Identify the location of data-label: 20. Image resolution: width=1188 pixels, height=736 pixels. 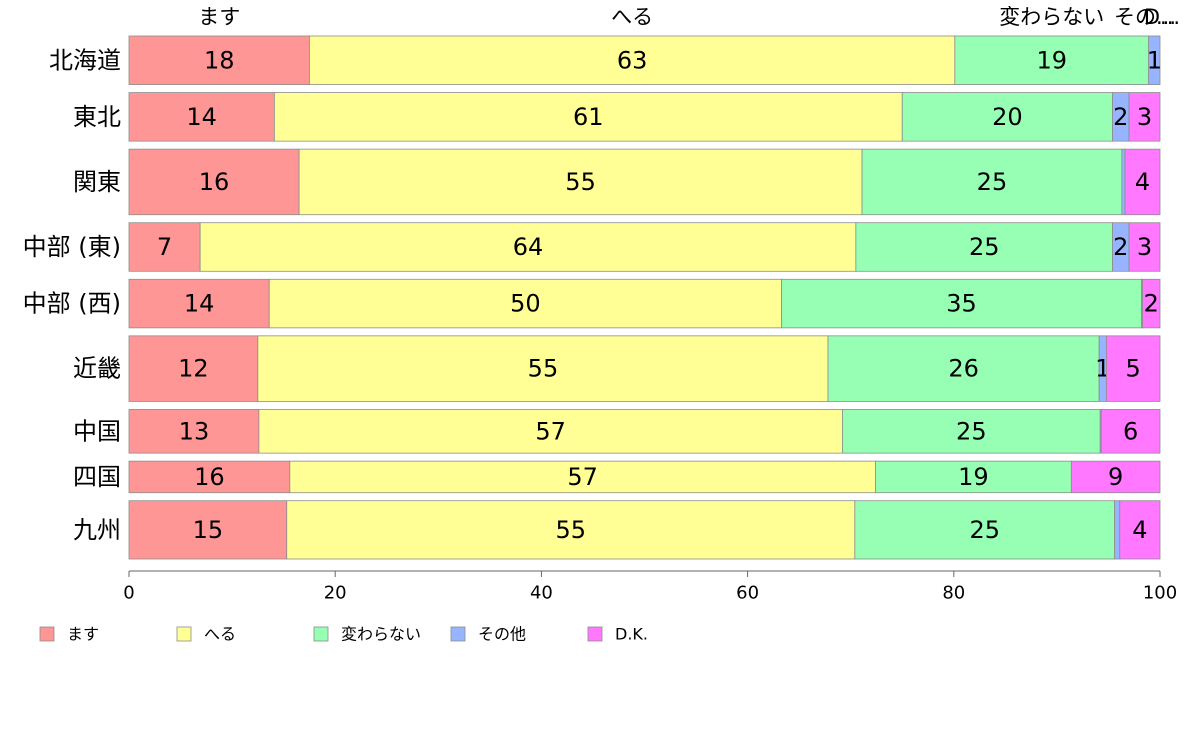
(1007, 117).